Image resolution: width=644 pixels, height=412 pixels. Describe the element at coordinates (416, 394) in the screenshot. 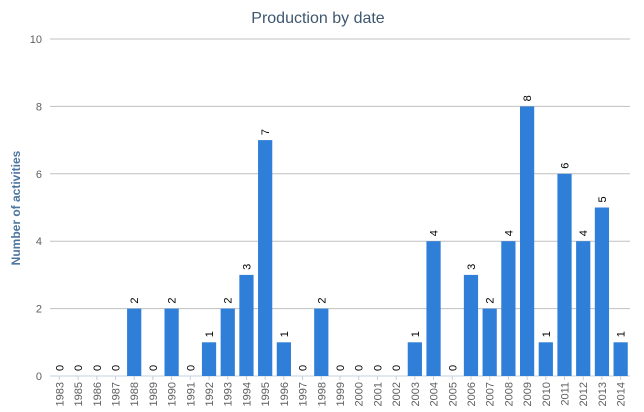

I see `x-tick-label-2003: 2003` at that location.